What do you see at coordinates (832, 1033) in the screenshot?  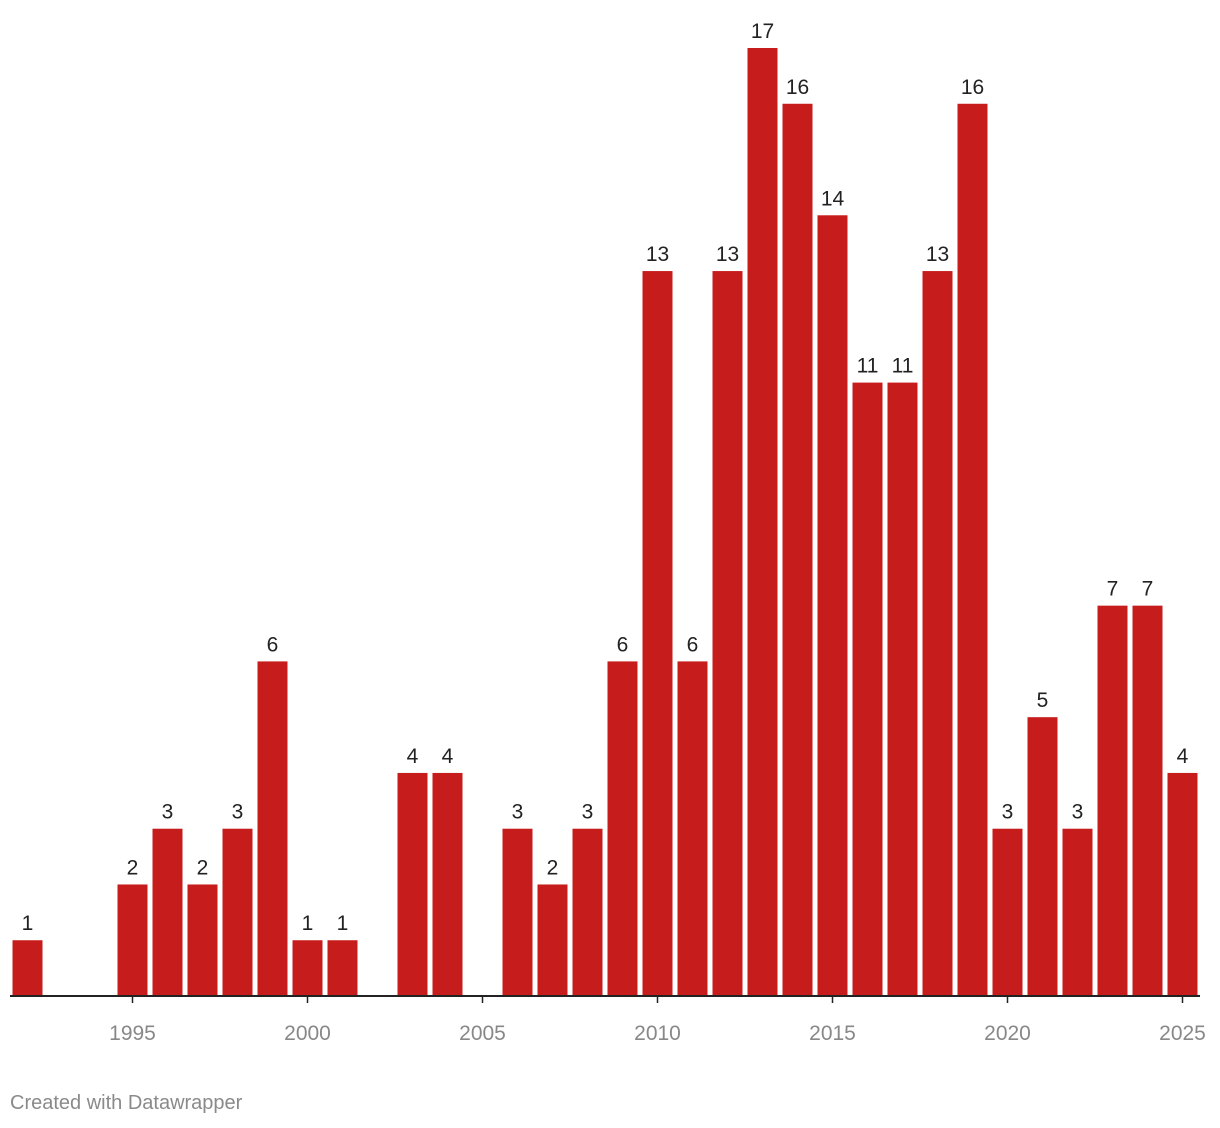 I see `x-tick-label-2015: 2015` at bounding box center [832, 1033].